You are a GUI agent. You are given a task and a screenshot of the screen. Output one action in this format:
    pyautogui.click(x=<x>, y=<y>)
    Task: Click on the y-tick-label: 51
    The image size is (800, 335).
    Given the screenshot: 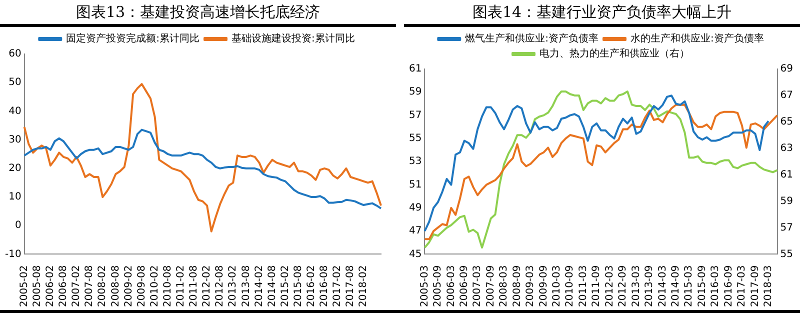 What is the action you would take?
    pyautogui.click(x=415, y=184)
    